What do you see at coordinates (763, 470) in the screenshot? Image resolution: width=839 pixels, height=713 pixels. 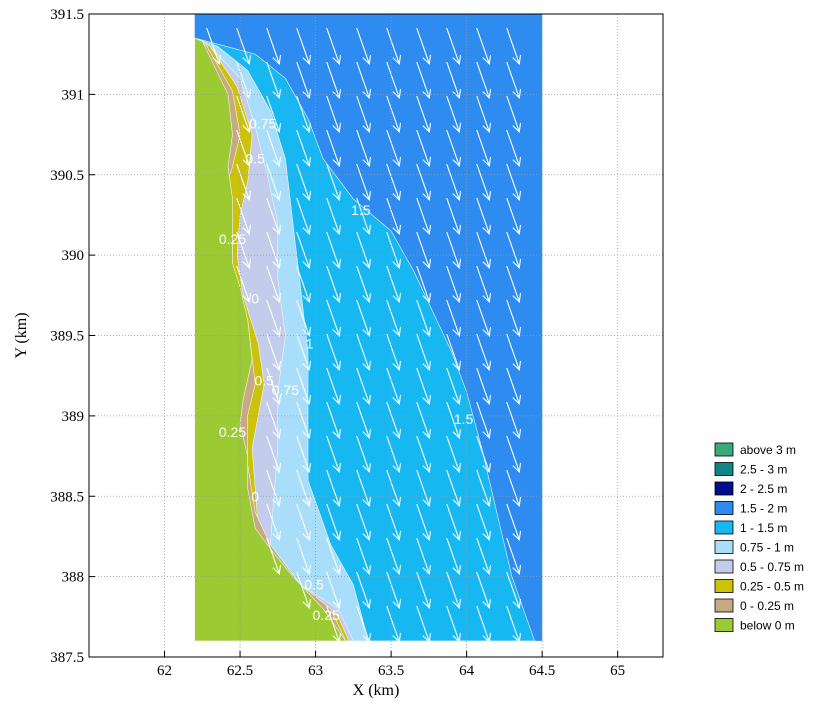 I see `legend-label: 2.5 - 3 m` at bounding box center [763, 470].